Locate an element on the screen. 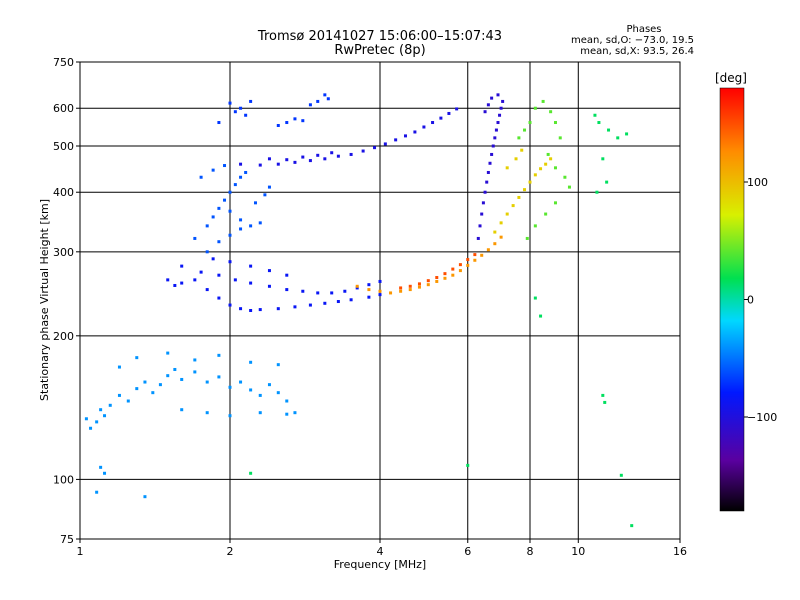 The image size is (800, 600). colorbar-ticks: 100 0 −100 is located at coordinates (760, 300).